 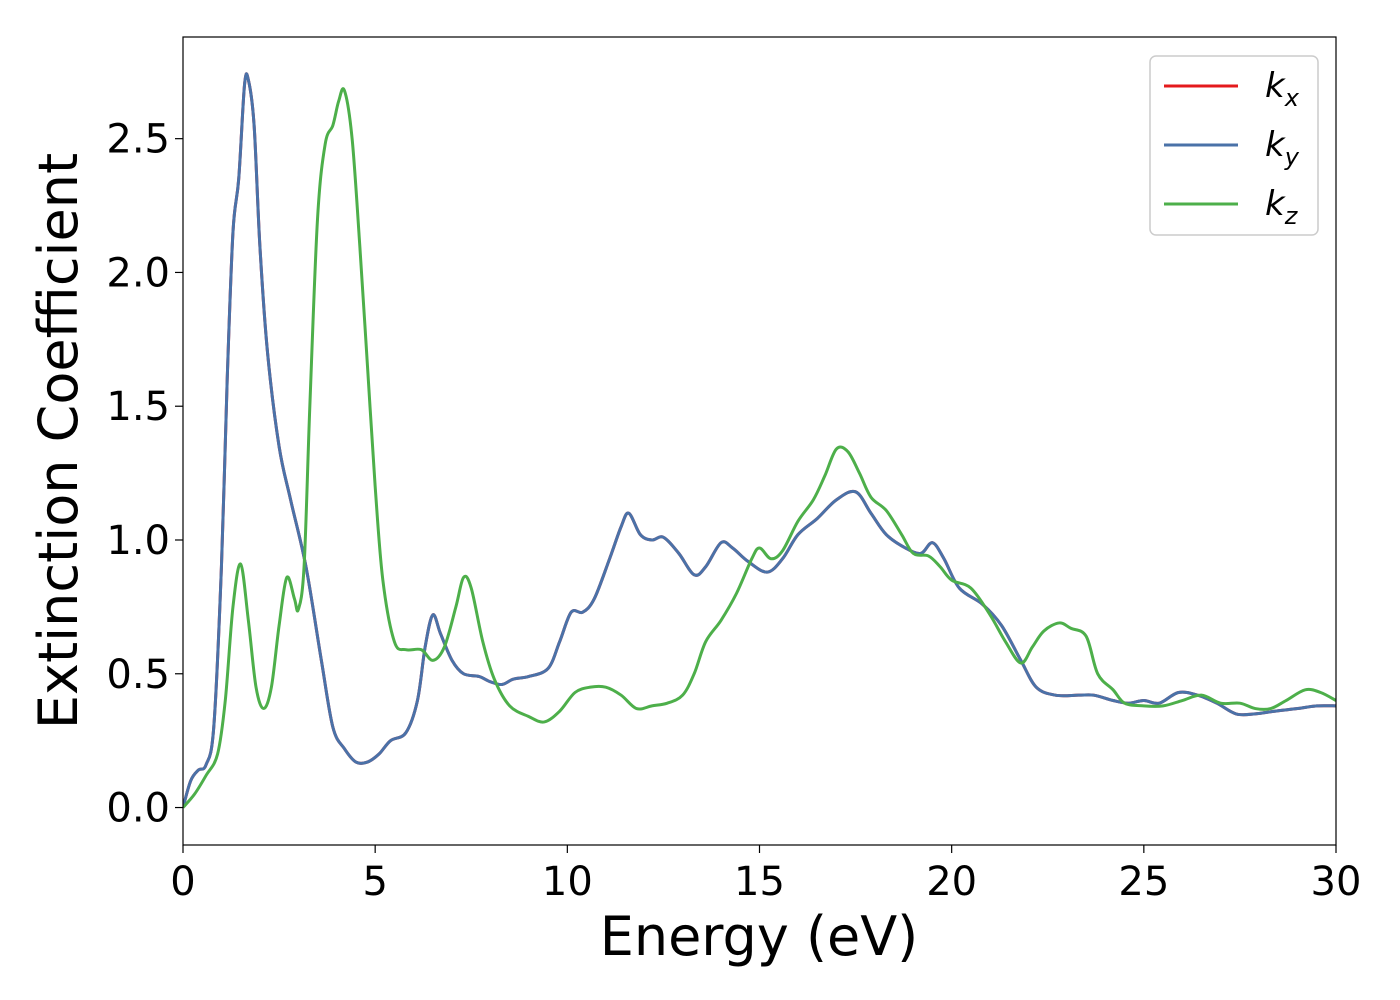 What do you see at coordinates (58, 441) in the screenshot?
I see `y-axis-title: Extinction Coefficient` at bounding box center [58, 441].